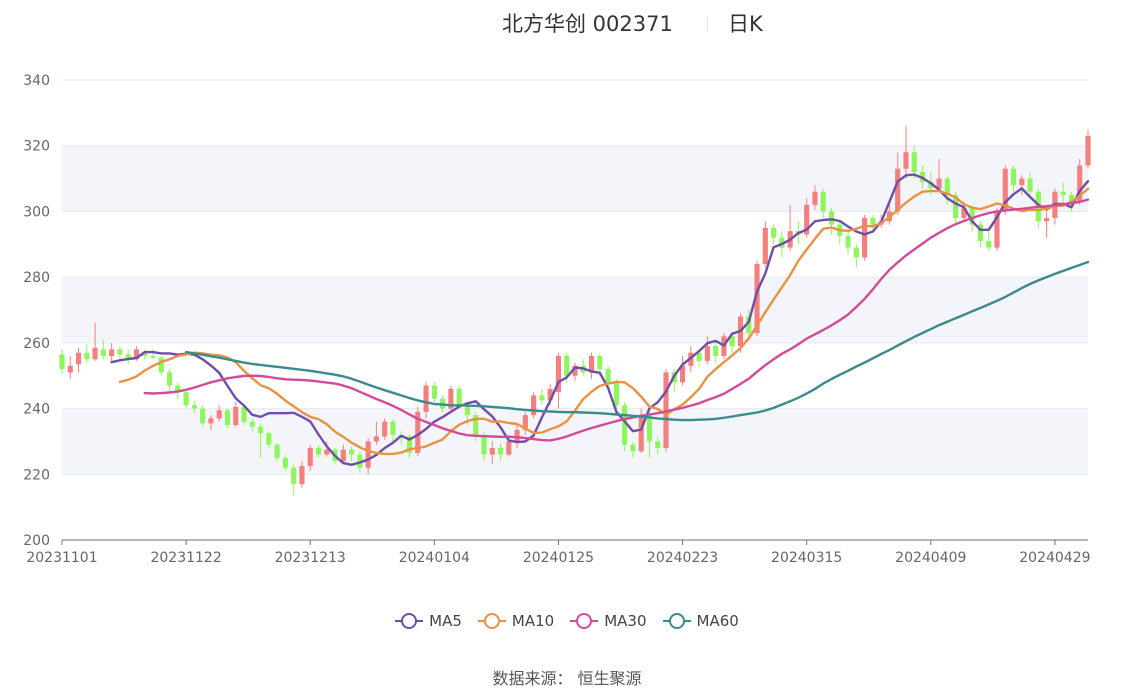 The height and width of the screenshot is (689, 1134). Describe the element at coordinates (36, 212) in the screenshot. I see `y-tick-label: 300` at that location.